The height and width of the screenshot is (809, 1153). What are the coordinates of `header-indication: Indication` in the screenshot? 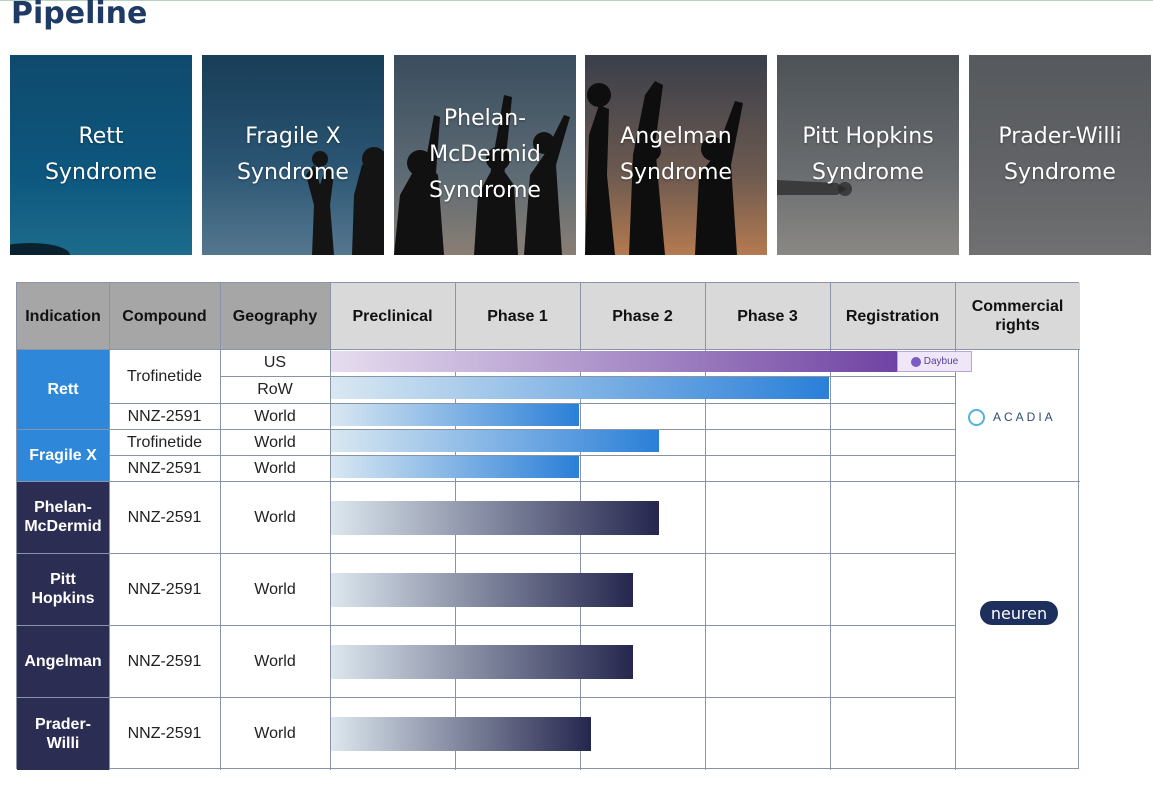 It's located at (63, 316).